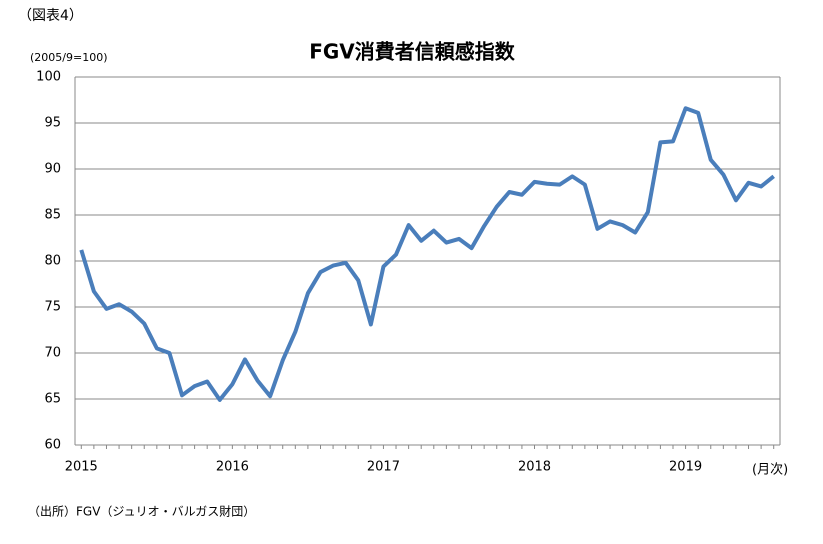 Image resolution: width=823 pixels, height=544 pixels. What do you see at coordinates (232, 467) in the screenshot?
I see `x-tick-label: 2016` at bounding box center [232, 467].